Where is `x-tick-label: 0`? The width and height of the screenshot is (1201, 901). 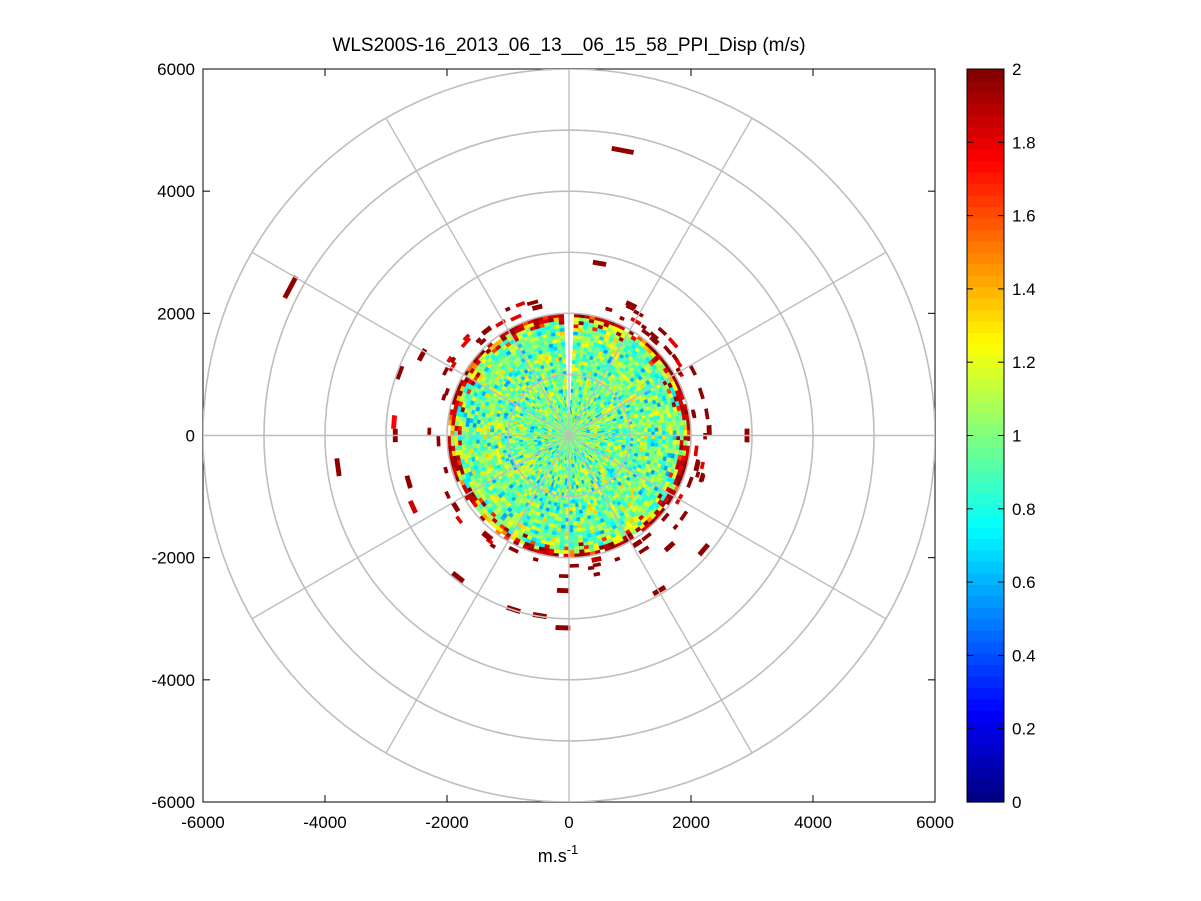
x-tick-label: 0 is located at coordinates (568, 822).